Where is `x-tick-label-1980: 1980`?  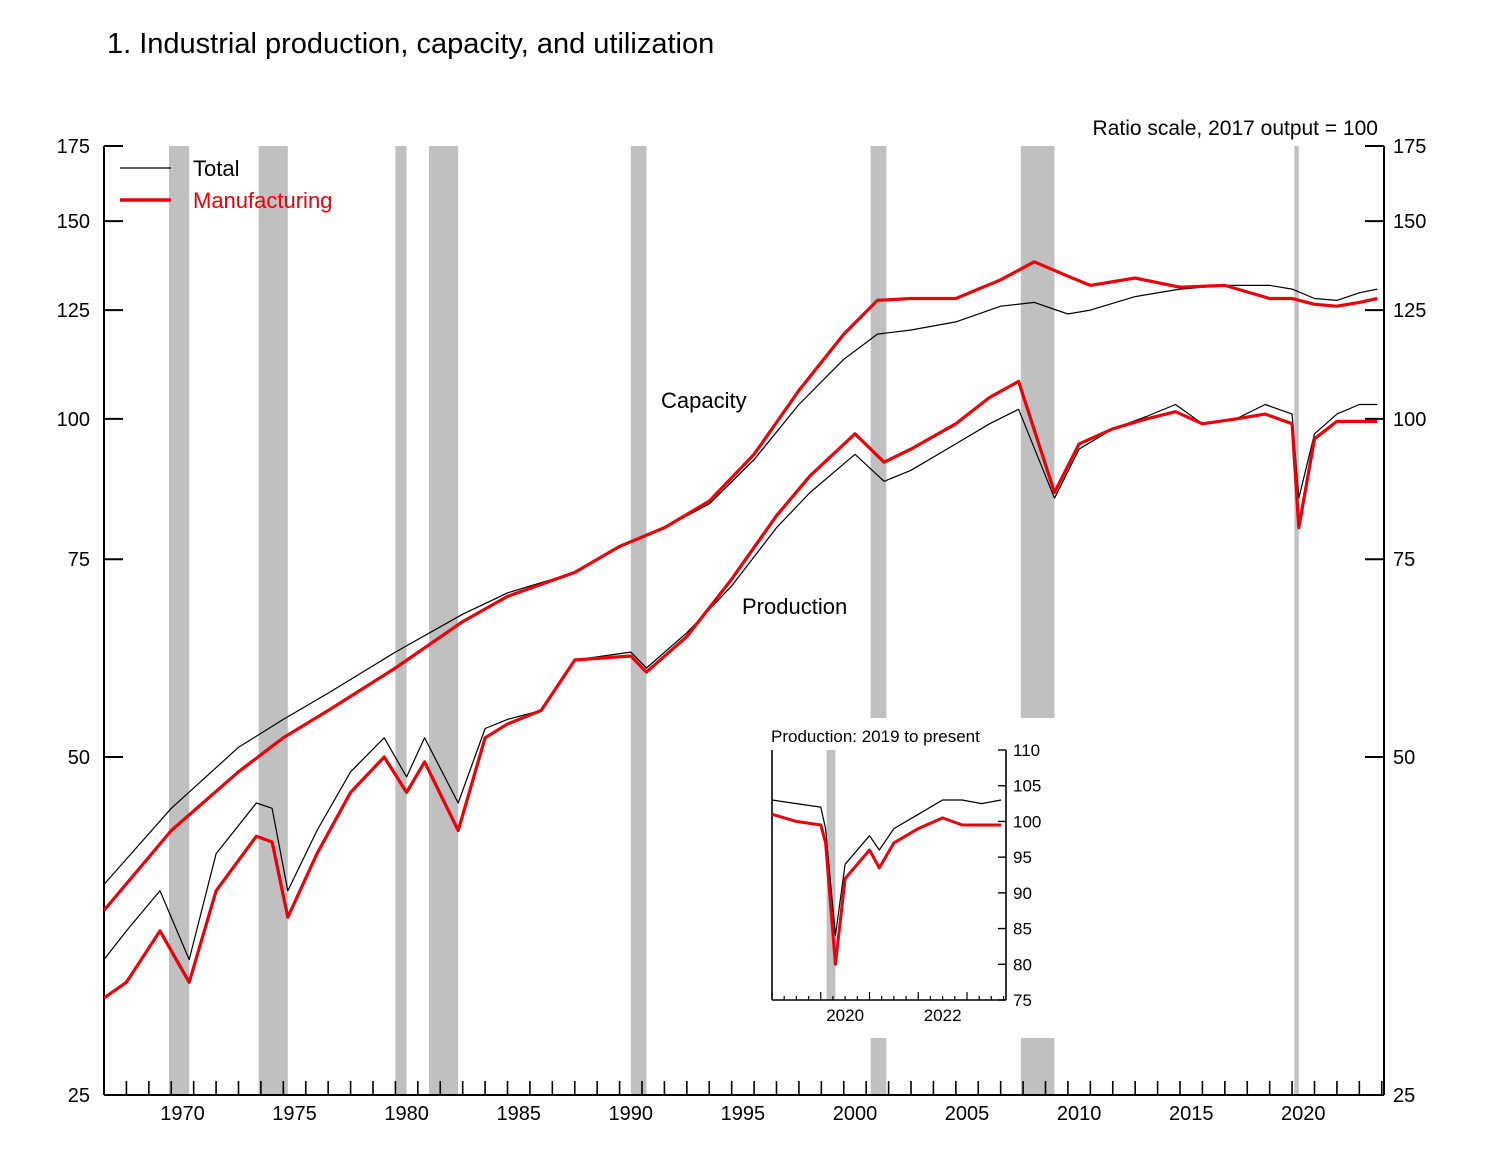
x-tick-label-1980: 1980 is located at coordinates (406, 1114).